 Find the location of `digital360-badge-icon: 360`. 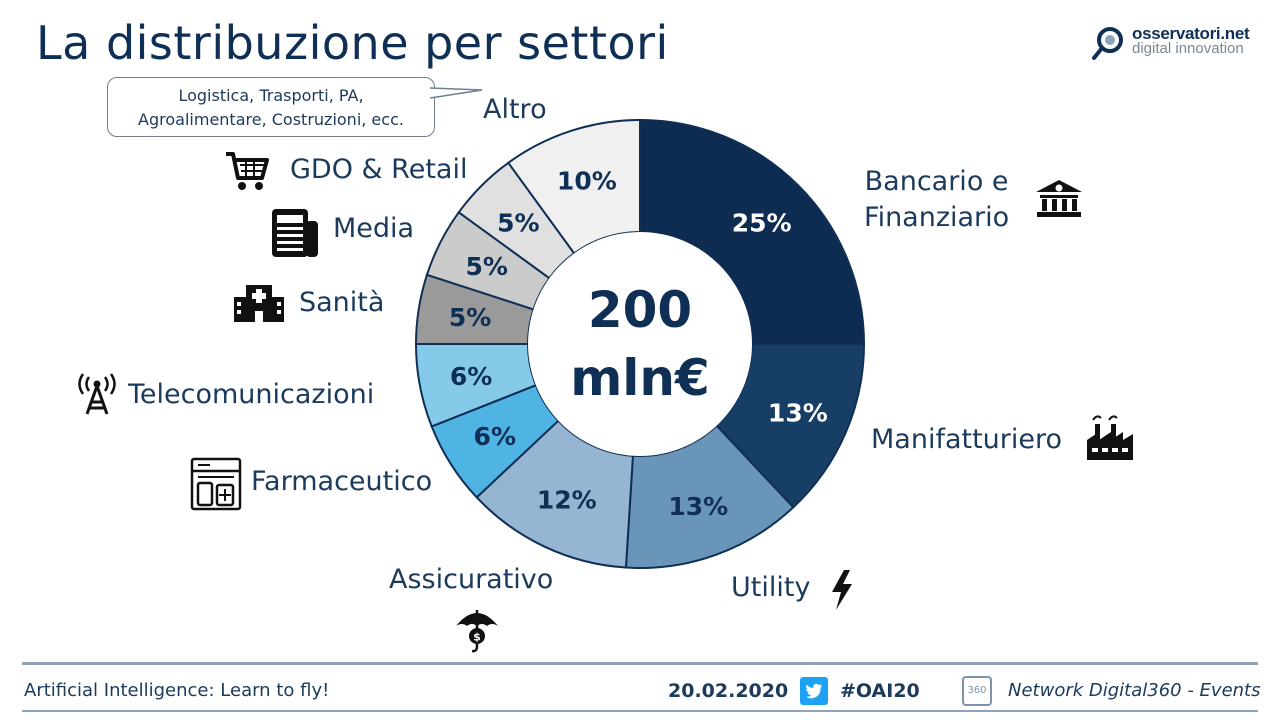

digital360-badge-icon: 360 is located at coordinates (977, 691).